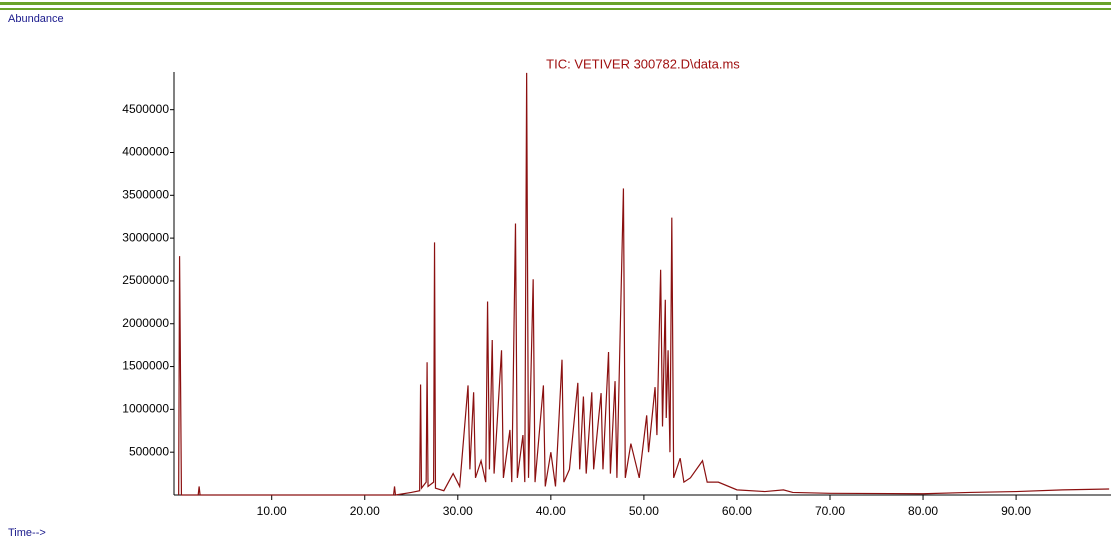 The width and height of the screenshot is (1111, 537). Describe the element at coordinates (145, 194) in the screenshot. I see `y-tick-label: 3500000` at that location.